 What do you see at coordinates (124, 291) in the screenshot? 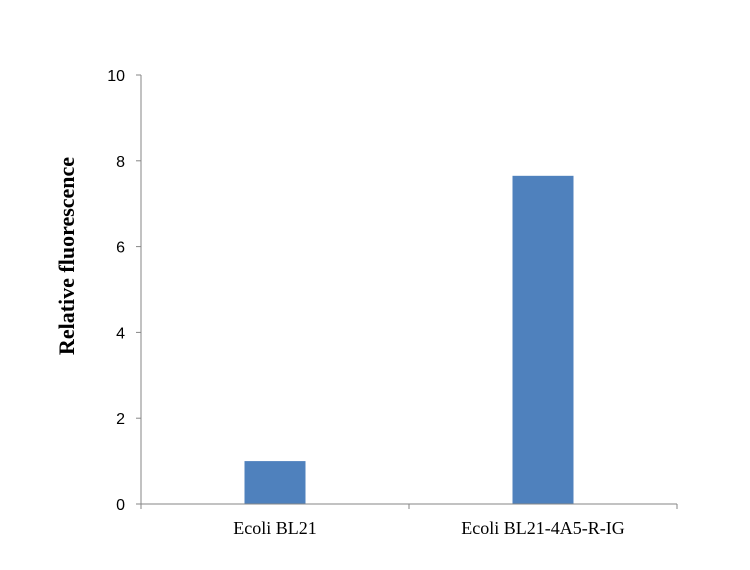
I see `y-axis-ticks: 0 2 4 6 8 10` at bounding box center [124, 291].